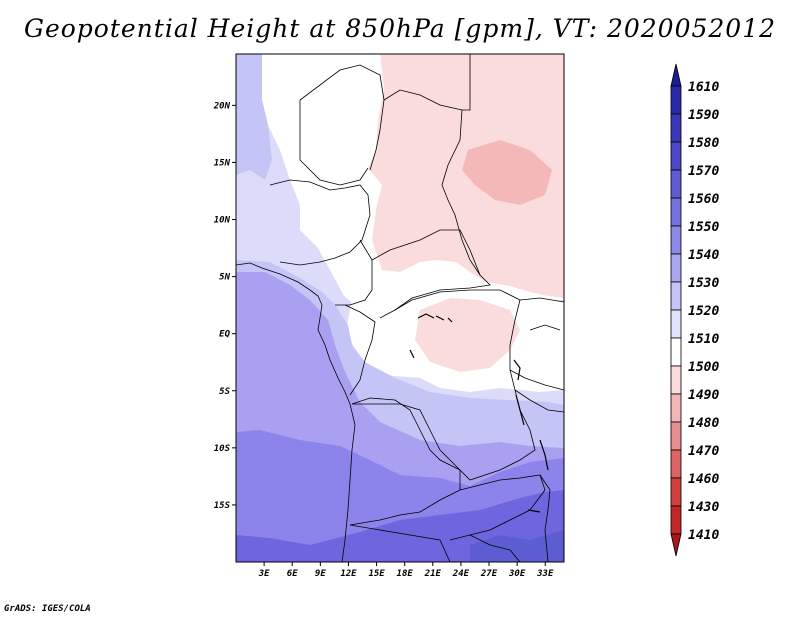 Image resolution: width=800 pixels, height=618 pixels. I want to click on lon-tick-label: 15E, so click(376, 574).